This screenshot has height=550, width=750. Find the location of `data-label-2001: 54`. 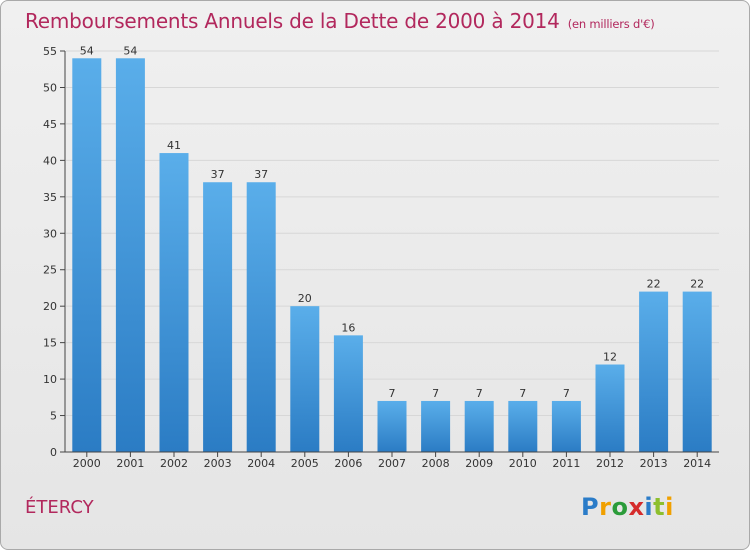

data-label-2001: 54 is located at coordinates (130, 50).